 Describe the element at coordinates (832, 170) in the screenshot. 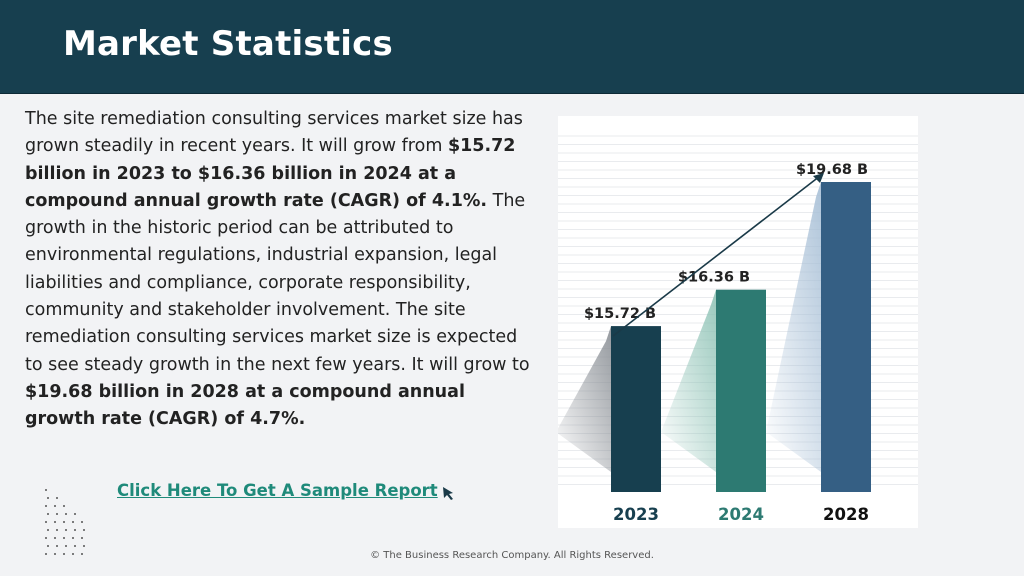

I see `value-label-2028: $19.68 B` at that location.